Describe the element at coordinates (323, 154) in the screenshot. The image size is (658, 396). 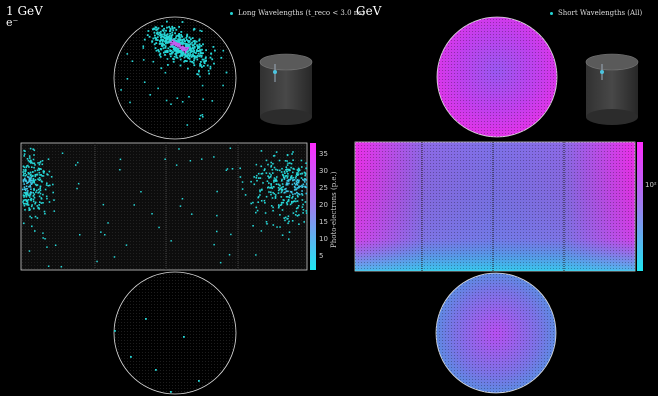
I see `left-cb-tick: 35` at that location.